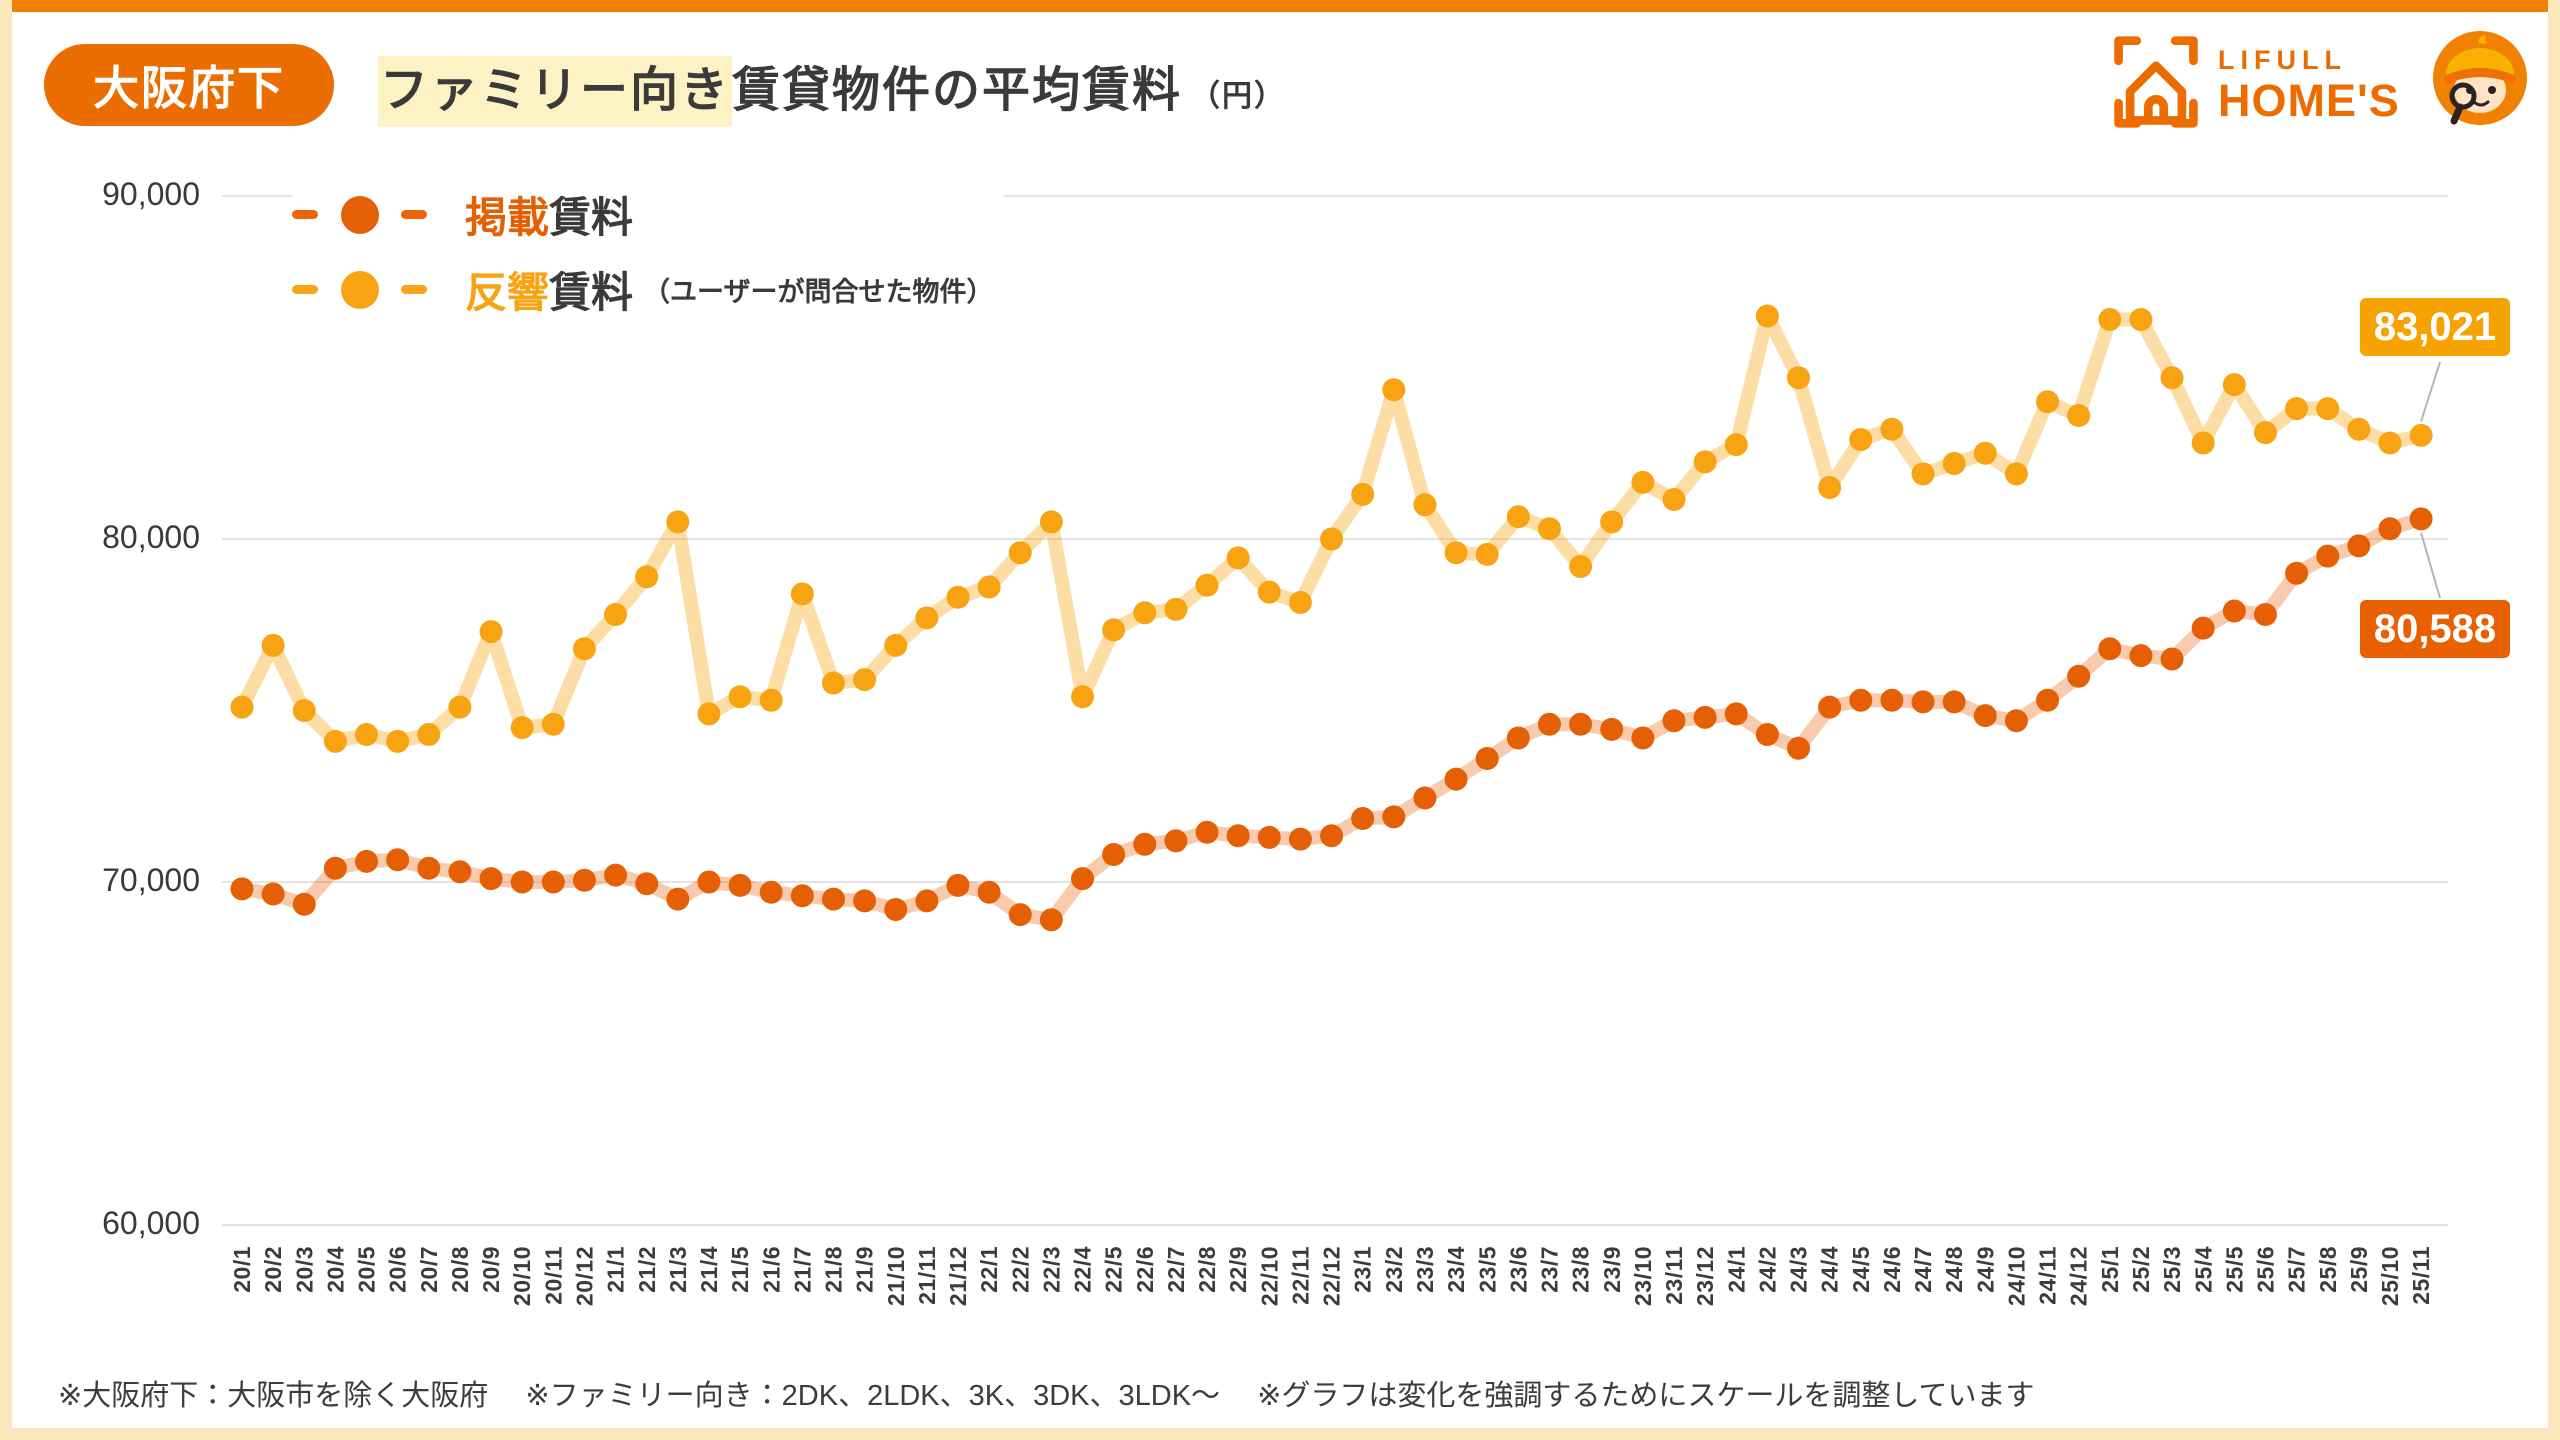 The height and width of the screenshot is (1440, 2560). Describe the element at coordinates (1363, 1269) in the screenshot. I see `x-tick-label: 23/1` at that location.